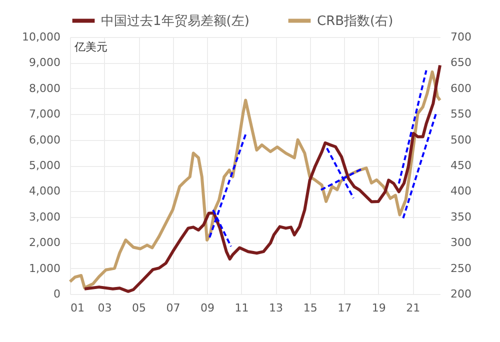 The image size is (500, 342). What do you see at coordinates (461, 217) in the screenshot?
I see `y2-tick-label: 350` at bounding box center [461, 217].